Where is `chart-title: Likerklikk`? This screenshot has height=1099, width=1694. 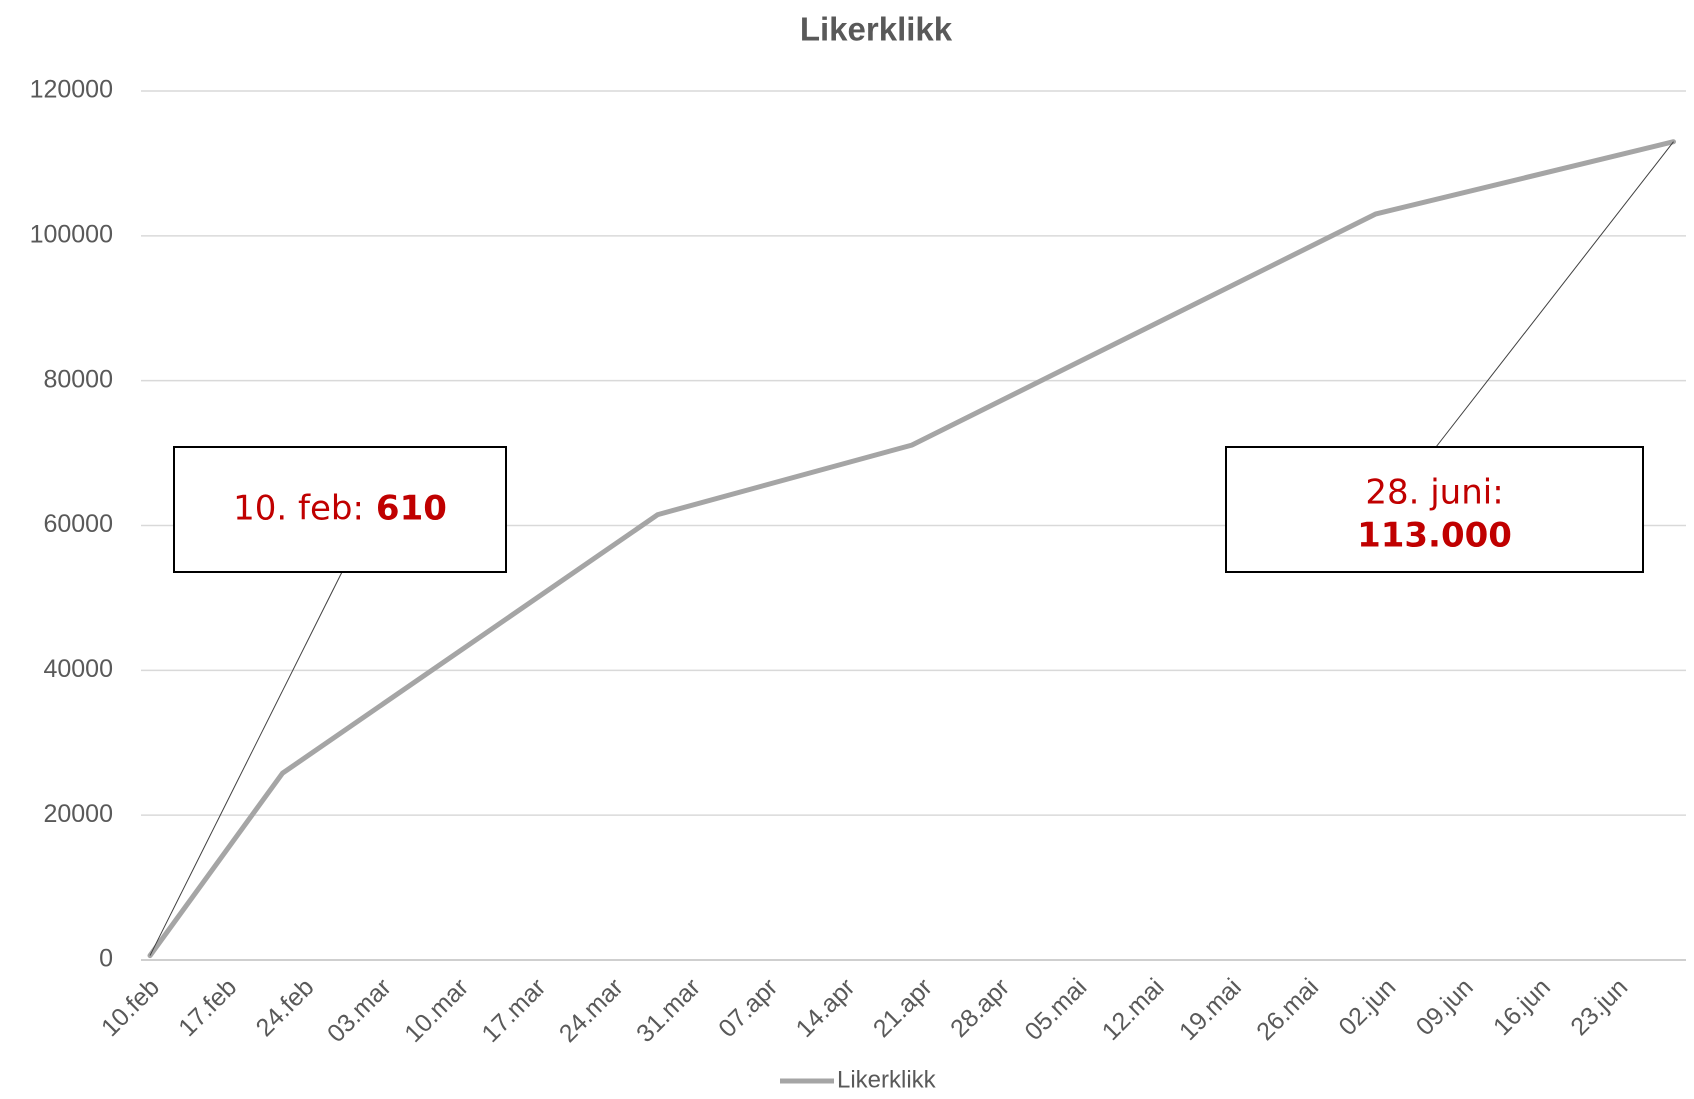 chart-title: Likerklikk is located at coordinates (876, 29).